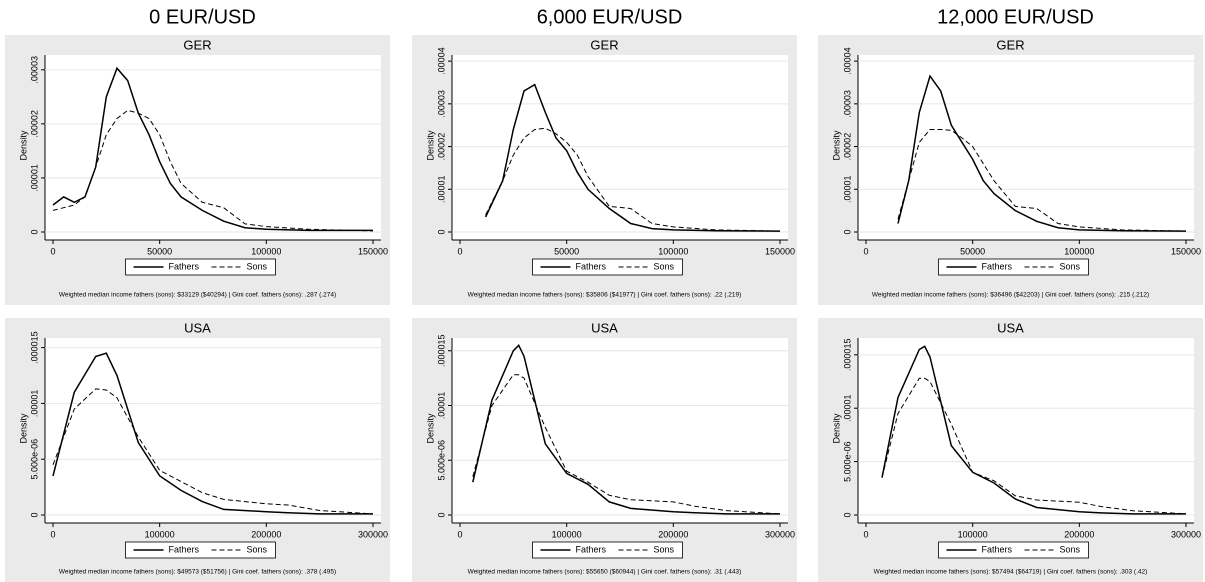 This screenshot has width=1205, height=582. What do you see at coordinates (1186, 251) in the screenshot?
I see `x-tick-label: 150000` at bounding box center [1186, 251].